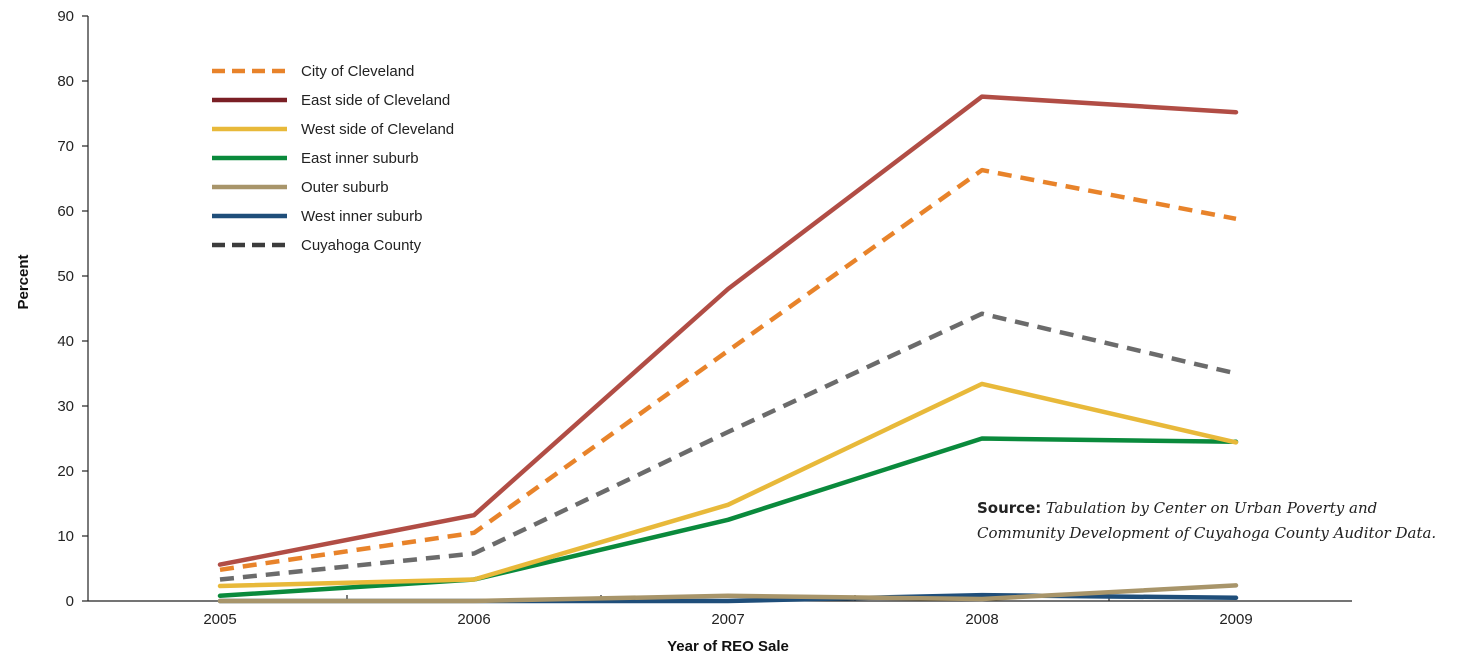 Image resolution: width=1463 pixels, height=656 pixels. Describe the element at coordinates (981, 619) in the screenshot. I see `x-tick-label: 2008` at that location.